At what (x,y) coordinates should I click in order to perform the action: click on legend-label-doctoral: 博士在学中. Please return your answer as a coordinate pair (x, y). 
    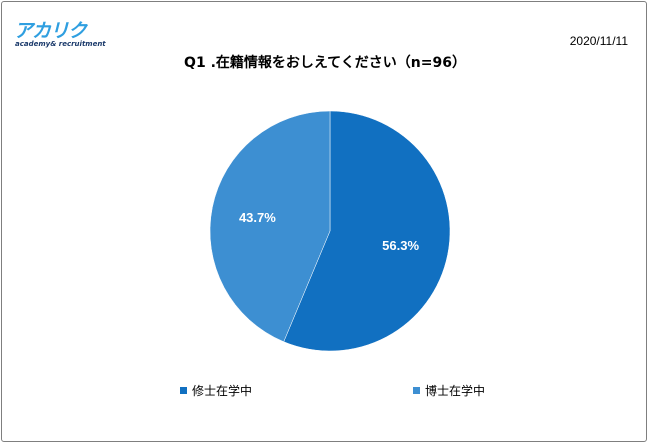
    Looking at the image, I should click on (455, 391).